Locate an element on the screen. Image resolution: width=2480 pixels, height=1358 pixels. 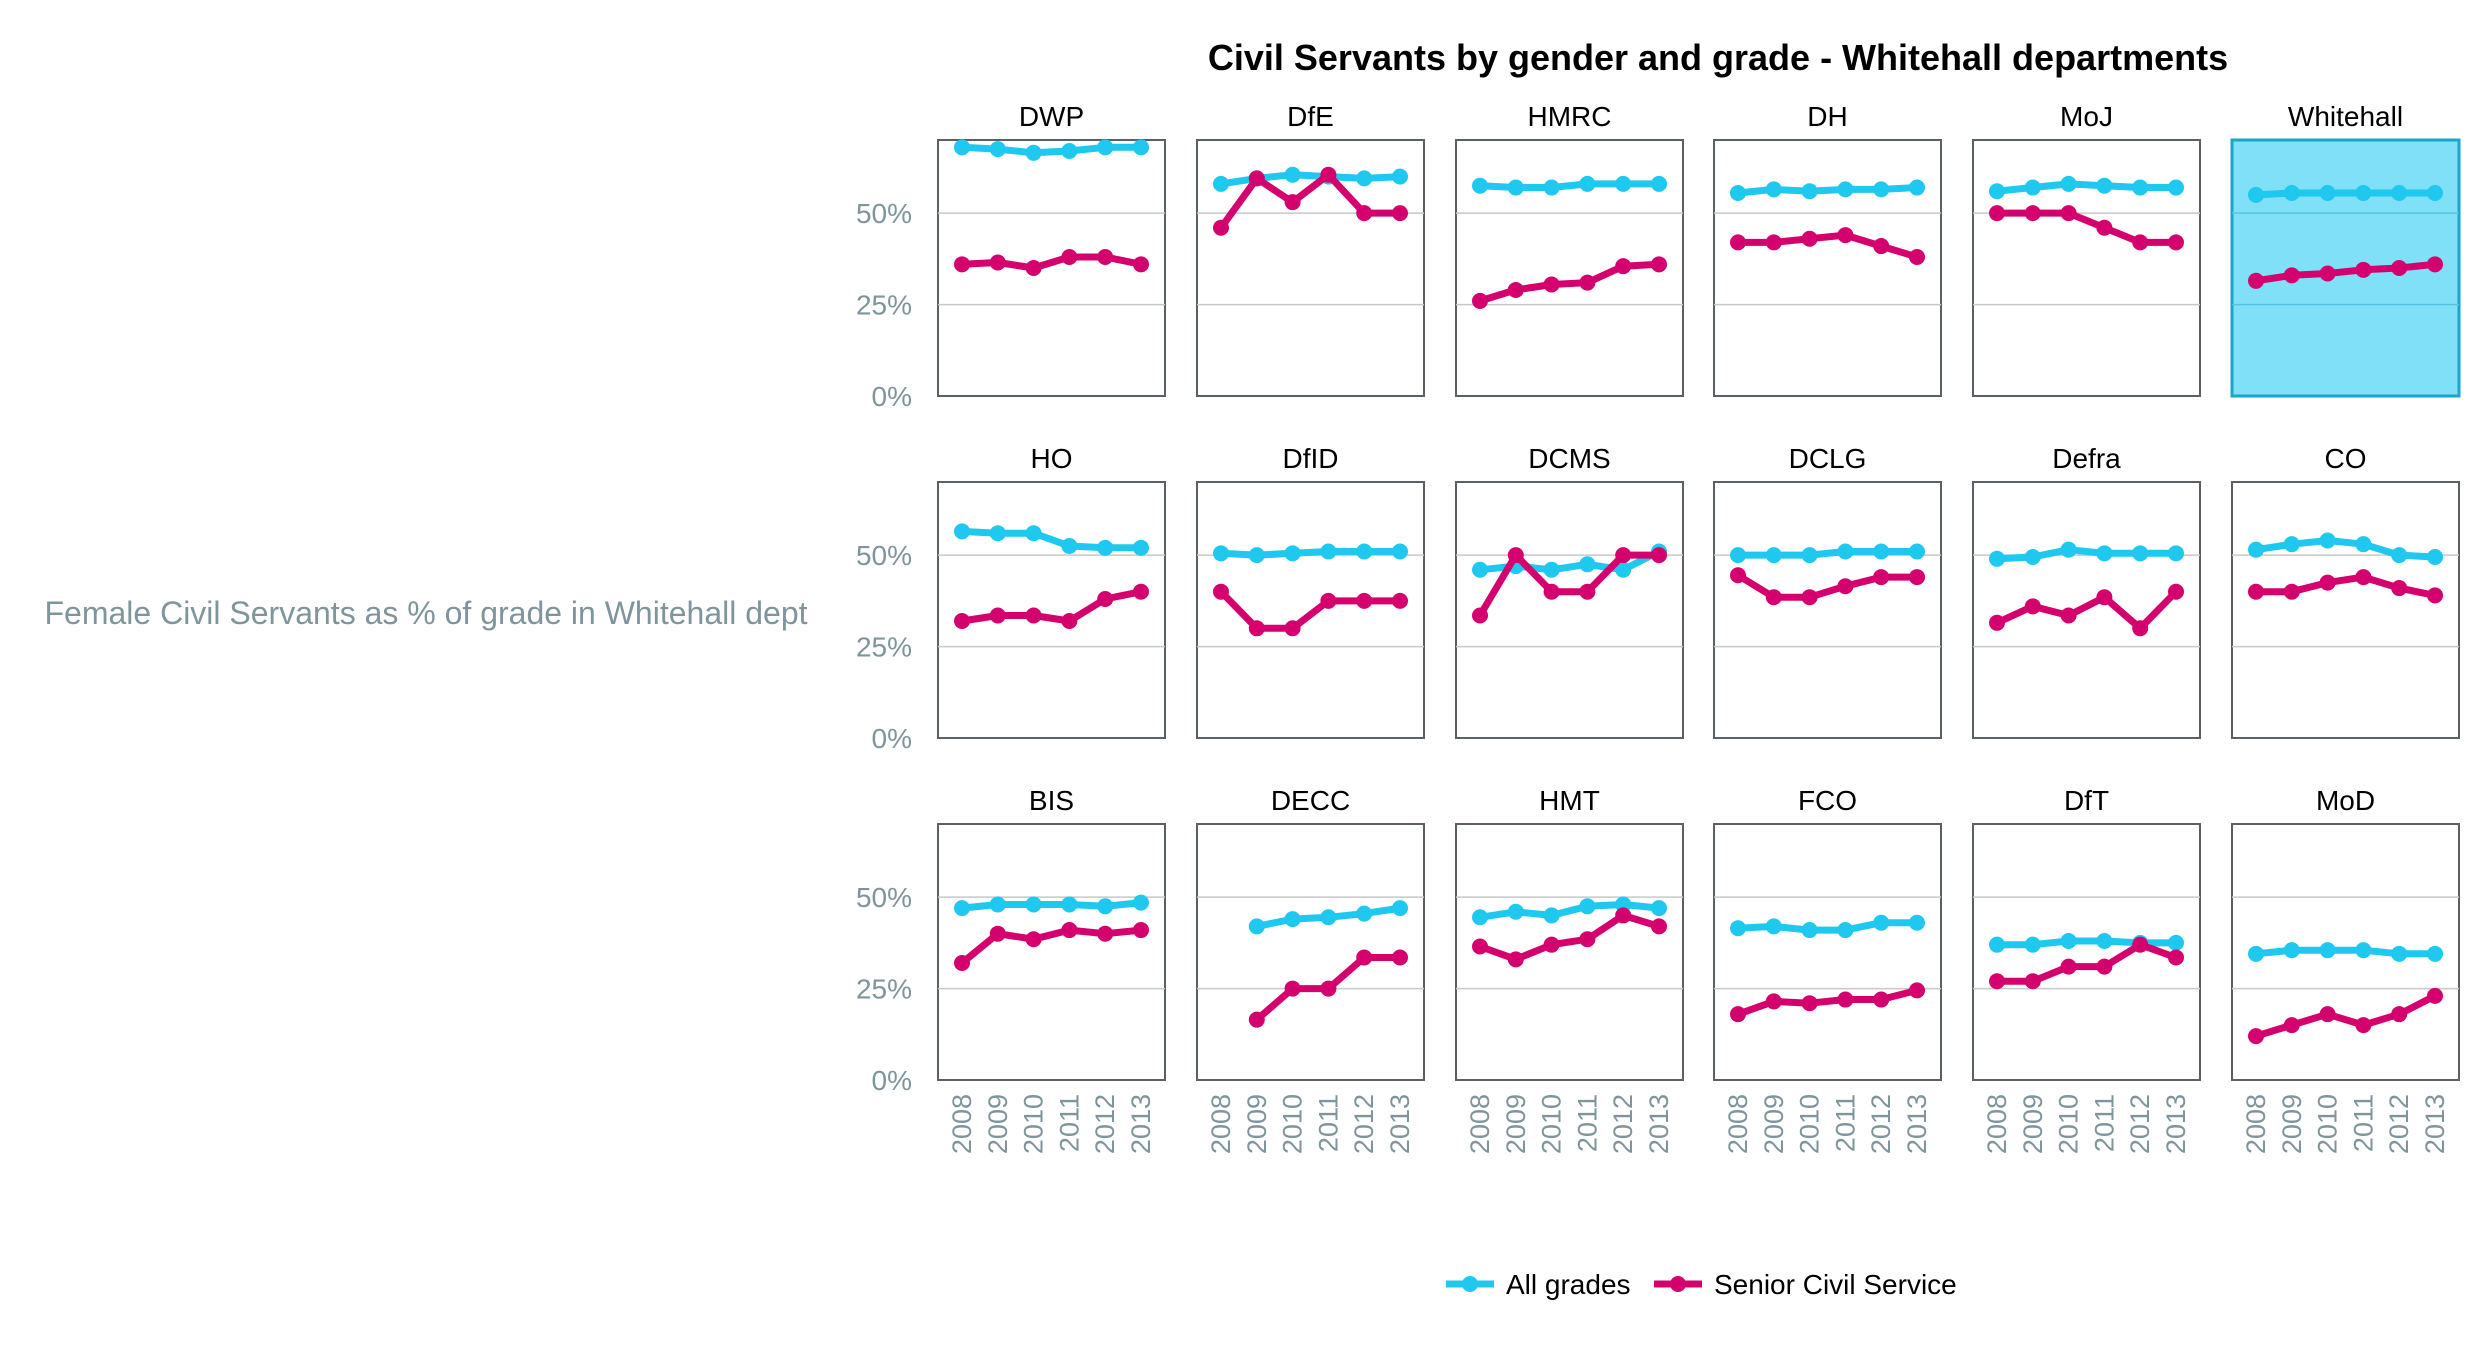
panel-bis: BIS 0% 25% 50% 2008 2009 2010 2011 2012 2013 is located at coordinates (1011, 969).